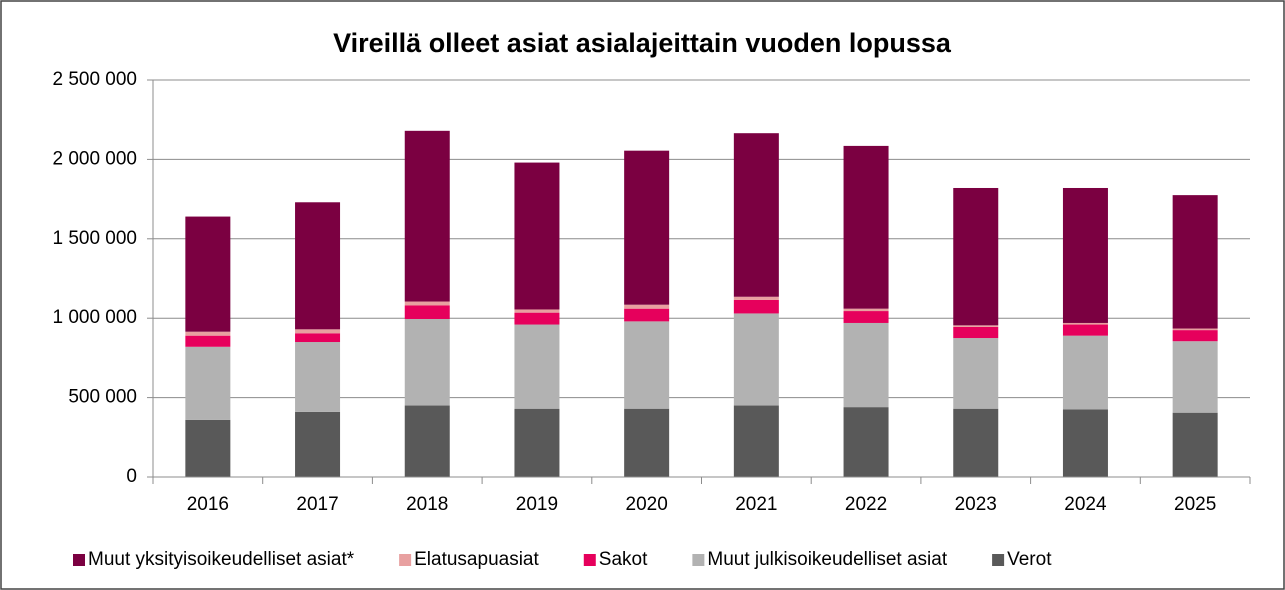  What do you see at coordinates (94, 158) in the screenshot?
I see `y-tick-label: 2 000 000` at bounding box center [94, 158].